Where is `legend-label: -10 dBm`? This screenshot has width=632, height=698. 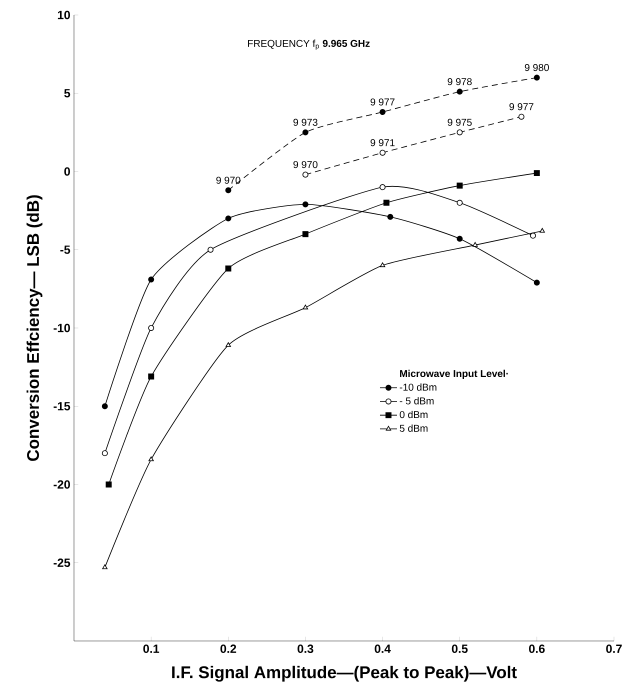 legend-label: -10 dBm is located at coordinates (418, 387).